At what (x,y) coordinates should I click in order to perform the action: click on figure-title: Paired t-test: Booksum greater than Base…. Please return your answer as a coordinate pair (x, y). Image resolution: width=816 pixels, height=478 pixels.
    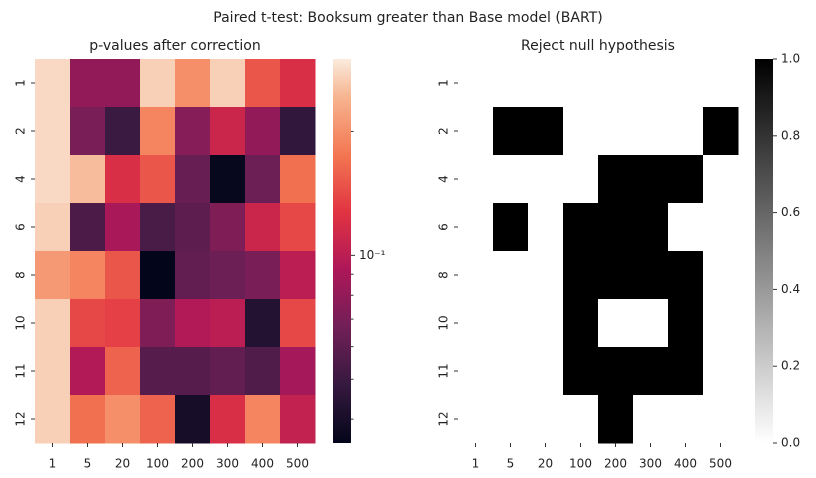
    Looking at the image, I should click on (407, 18).